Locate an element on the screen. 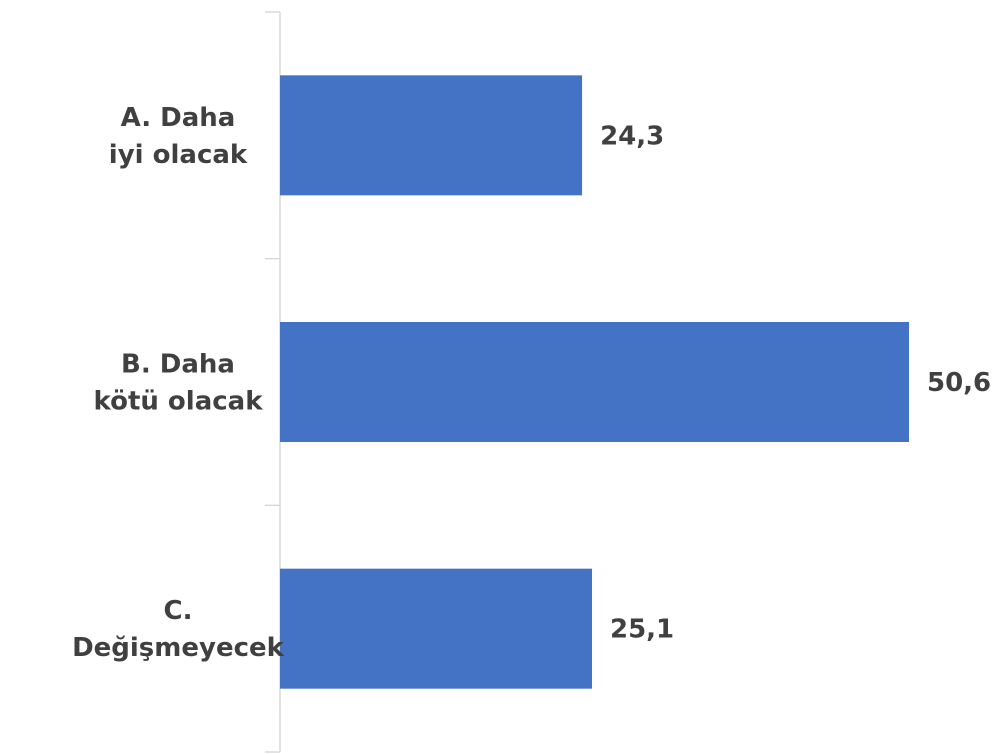 This screenshot has width=994, height=754. category-label: C. Değişmeyecek is located at coordinates (178, 629).